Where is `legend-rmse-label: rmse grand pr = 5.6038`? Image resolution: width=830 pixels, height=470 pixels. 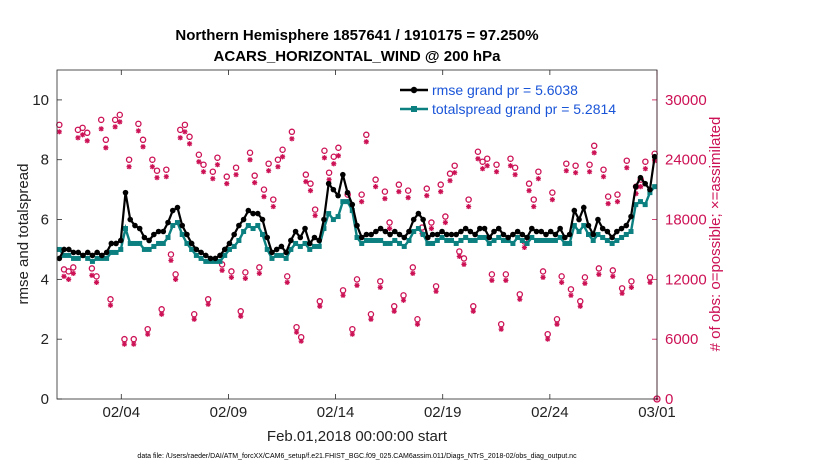 legend-rmse-label: rmse grand pr = 5.6038 is located at coordinates (505, 90).